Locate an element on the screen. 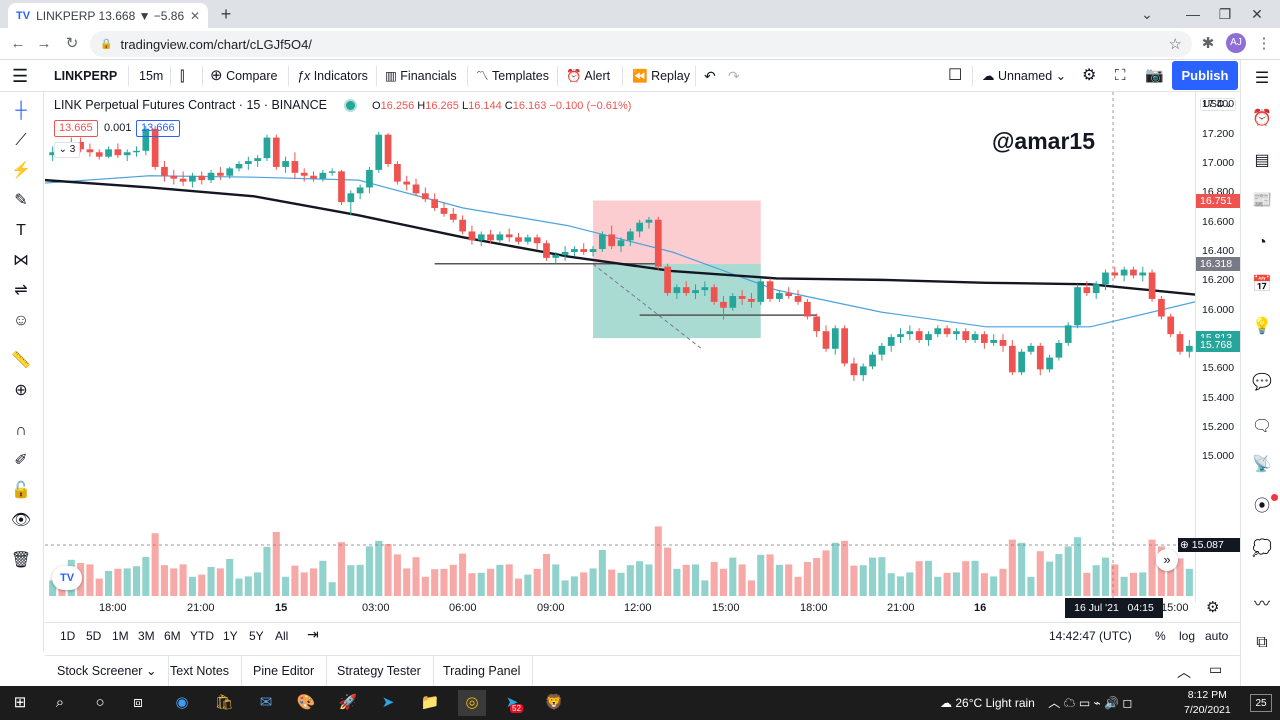  weather-text: 26°C Light rain is located at coordinates (995, 703).